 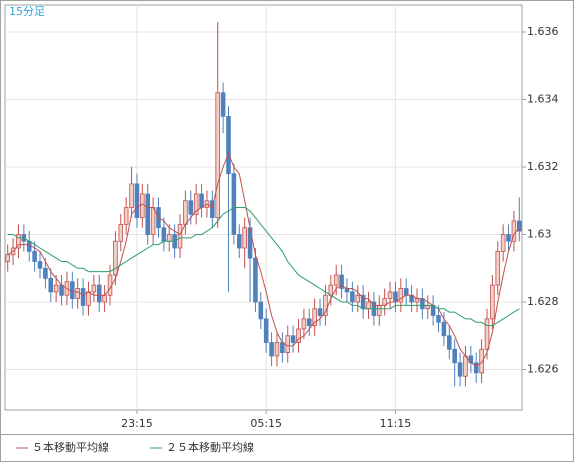 I want to click on y-tick-label: 1.63, so click(x=539, y=234).